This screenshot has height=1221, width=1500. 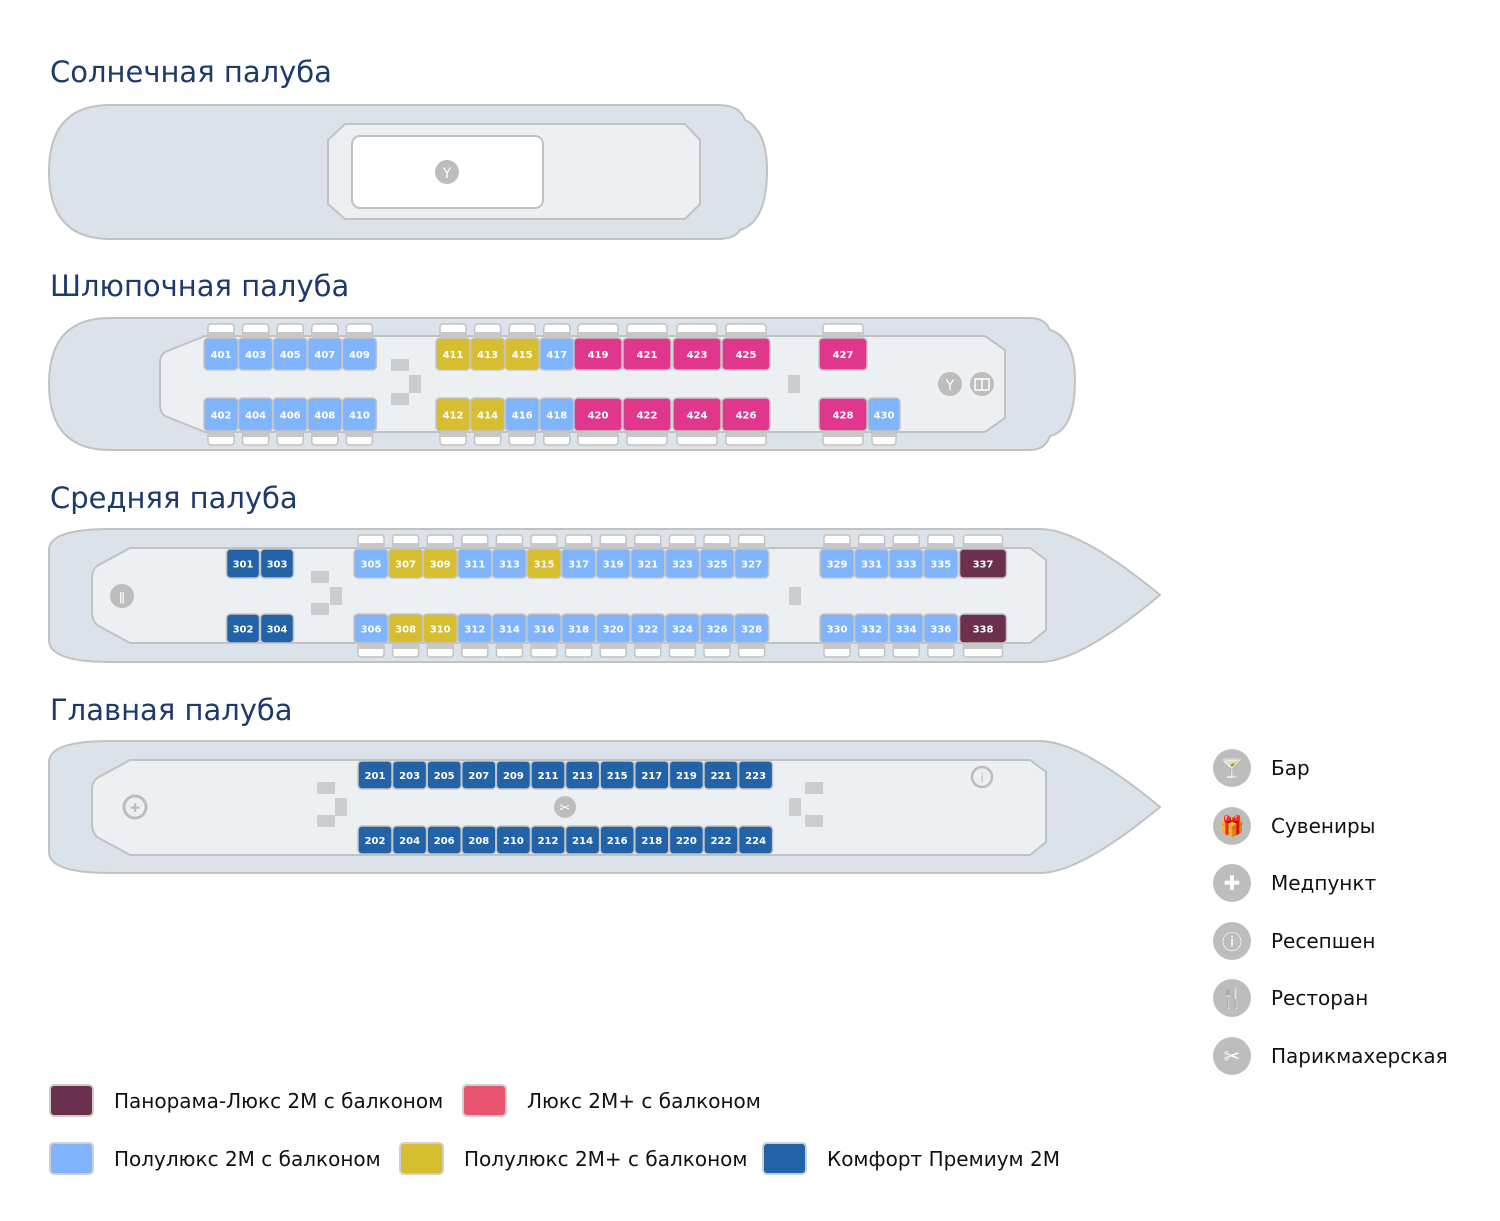 What do you see at coordinates (375, 775) in the screenshot?
I see `cabin-201: 201` at bounding box center [375, 775].